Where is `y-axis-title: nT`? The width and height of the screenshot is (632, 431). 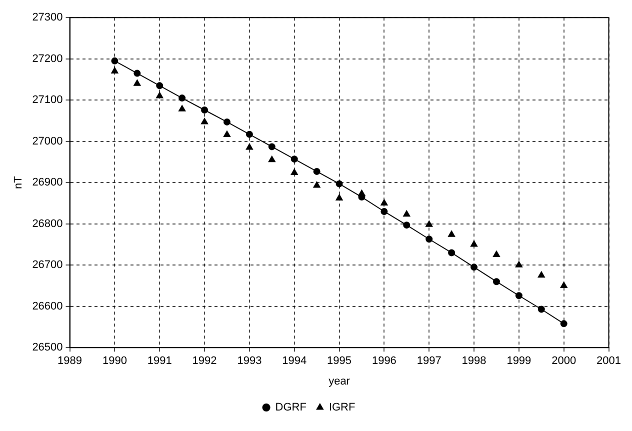 y-axis-title: nT is located at coordinates (18, 183).